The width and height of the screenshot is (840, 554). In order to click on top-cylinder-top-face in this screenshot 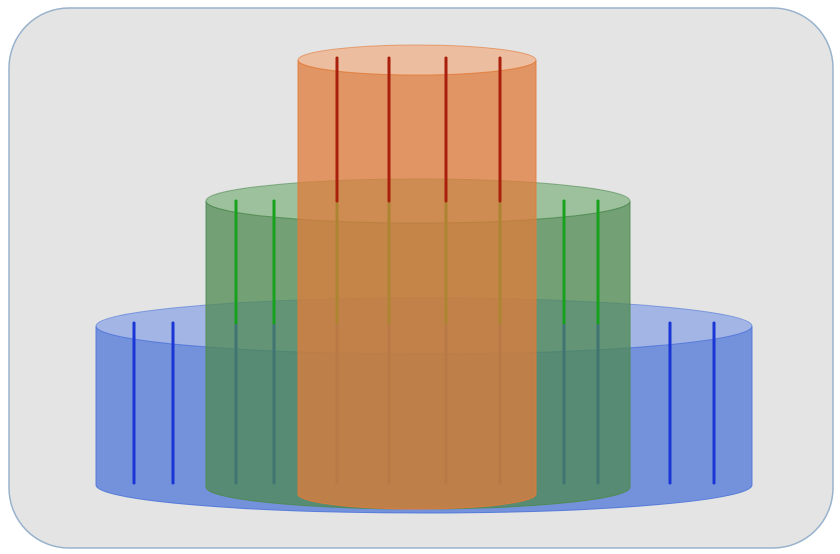, I will do `click(417, 60)`.